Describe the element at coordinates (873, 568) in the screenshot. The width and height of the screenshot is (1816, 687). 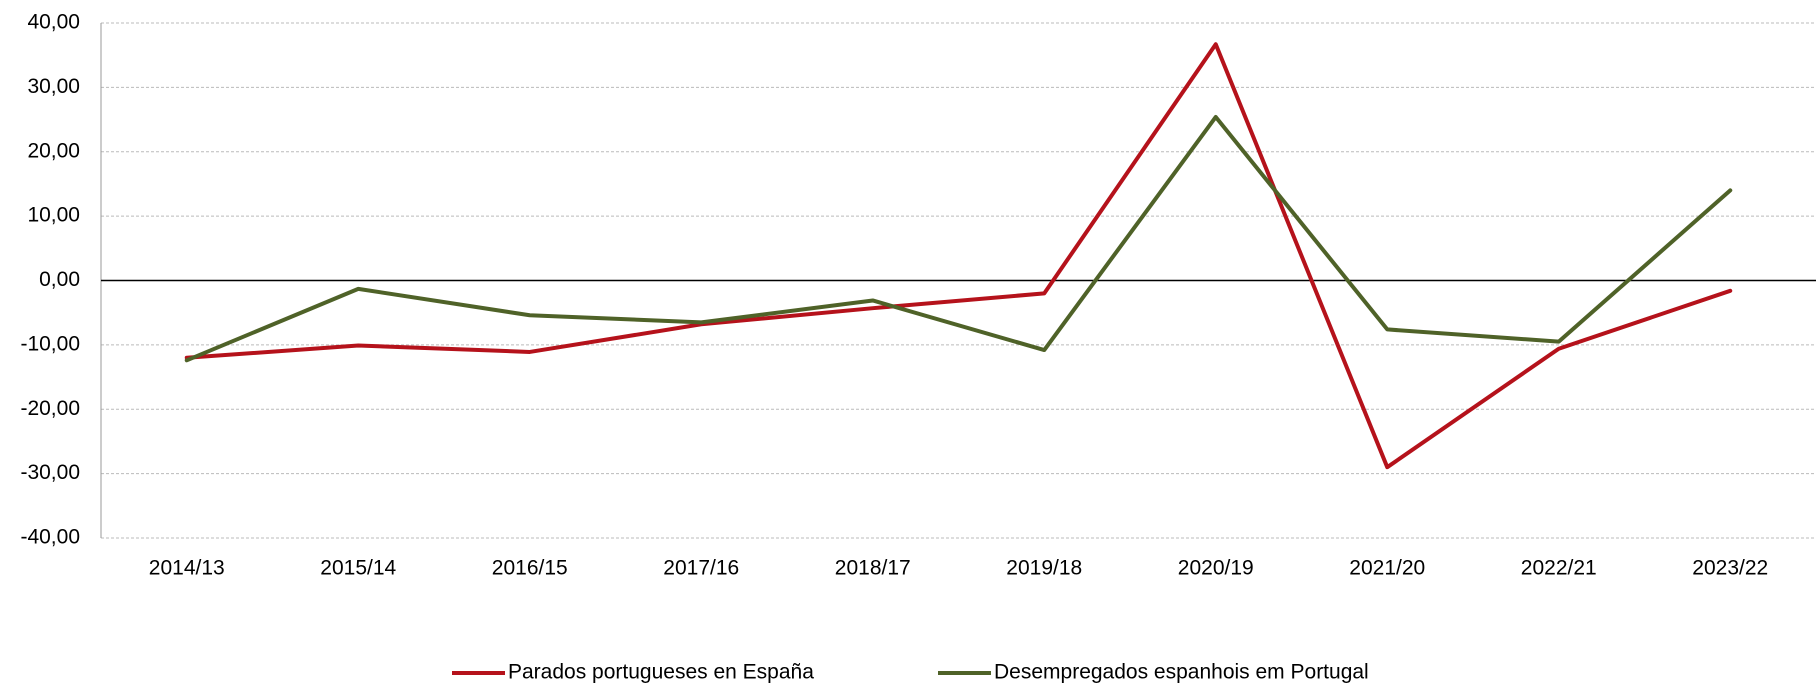
I see `x-tick-label: 2018/17` at that location.